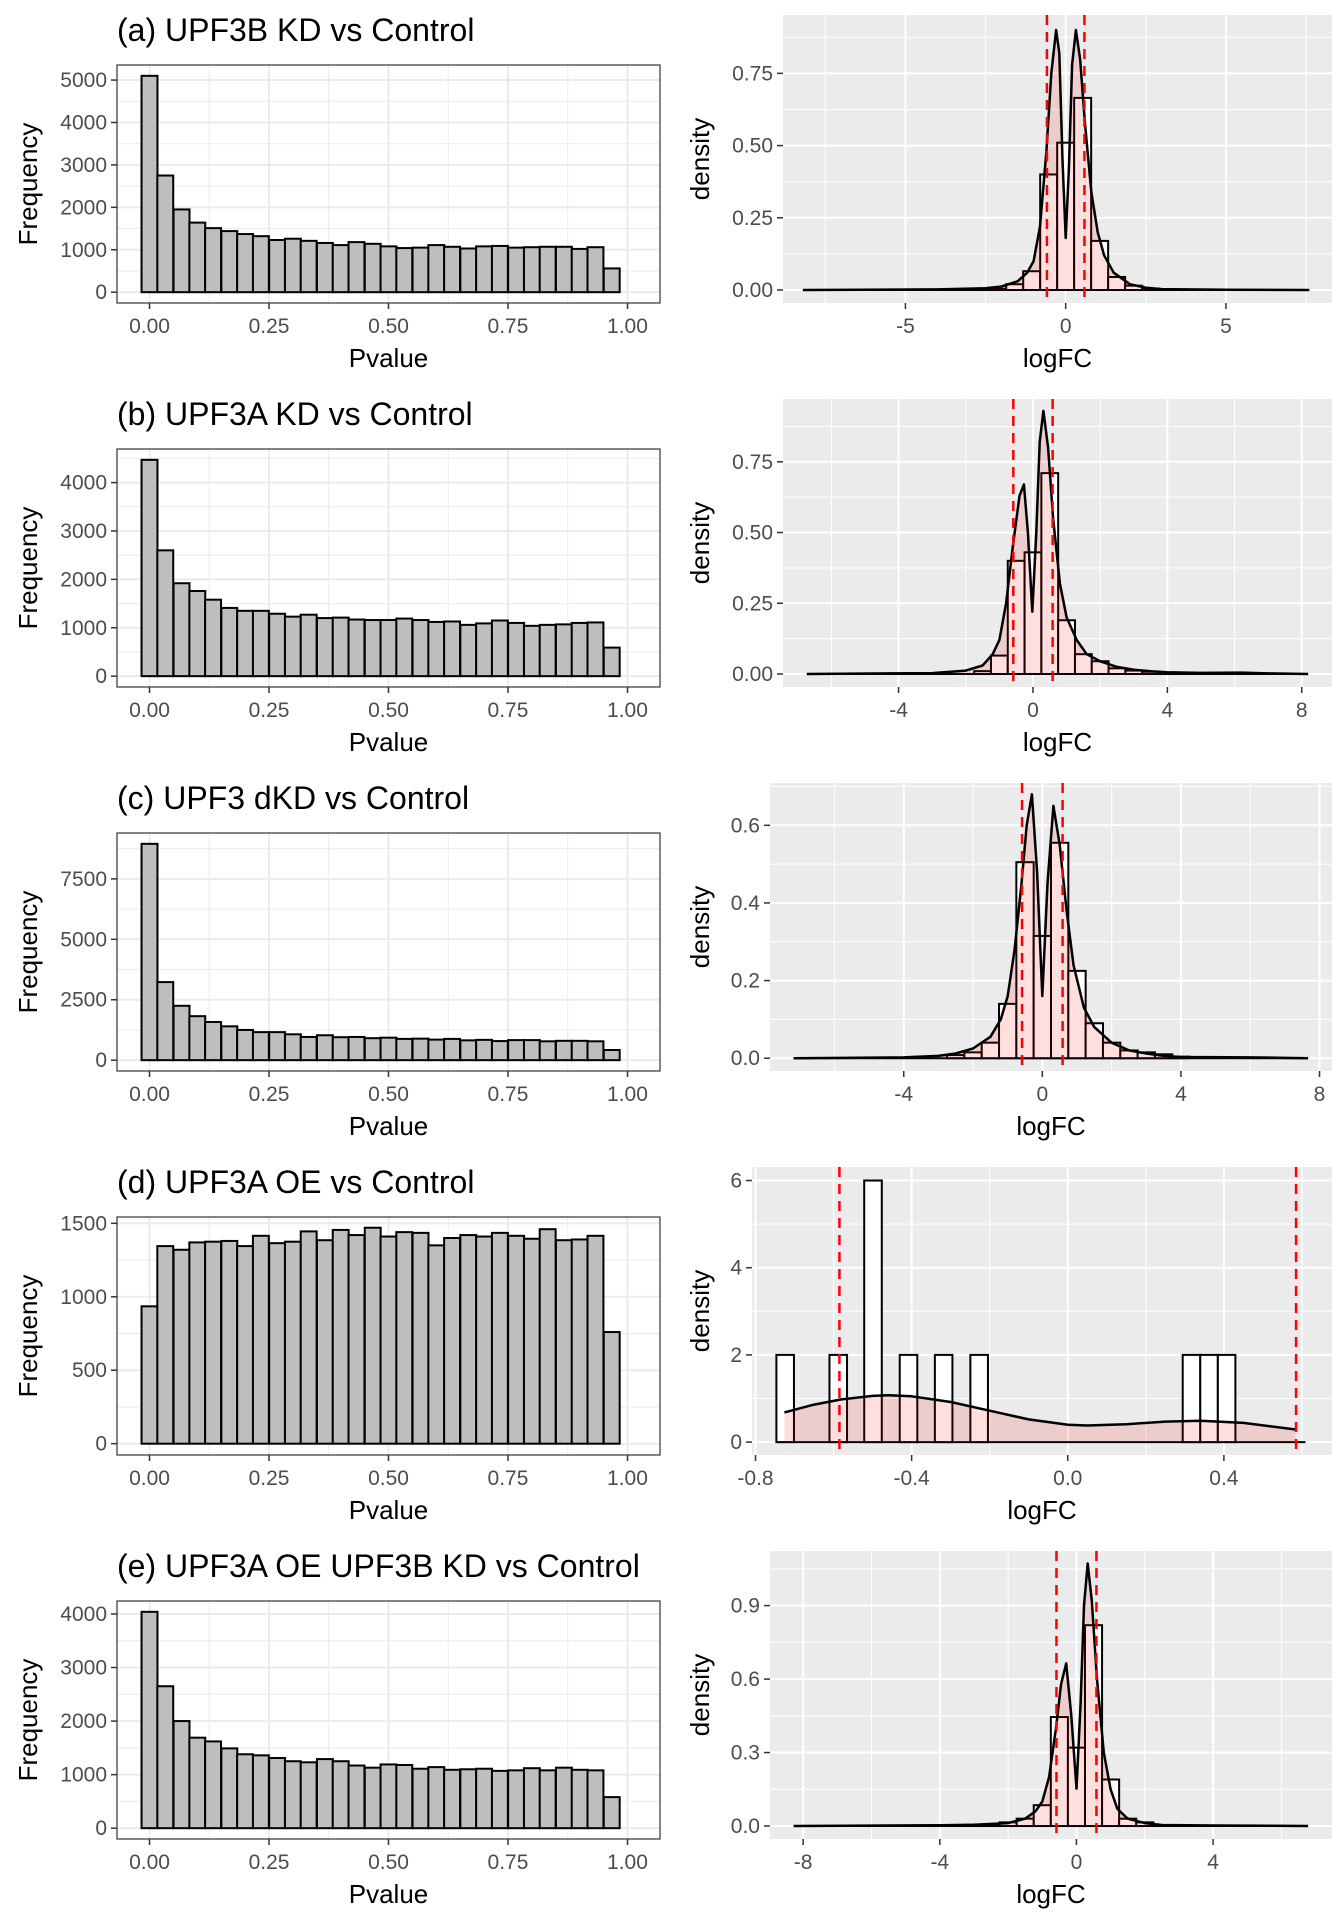 This screenshot has width=1344, height=1920. I want to click on y-tick-label: 2500, so click(83, 1000).